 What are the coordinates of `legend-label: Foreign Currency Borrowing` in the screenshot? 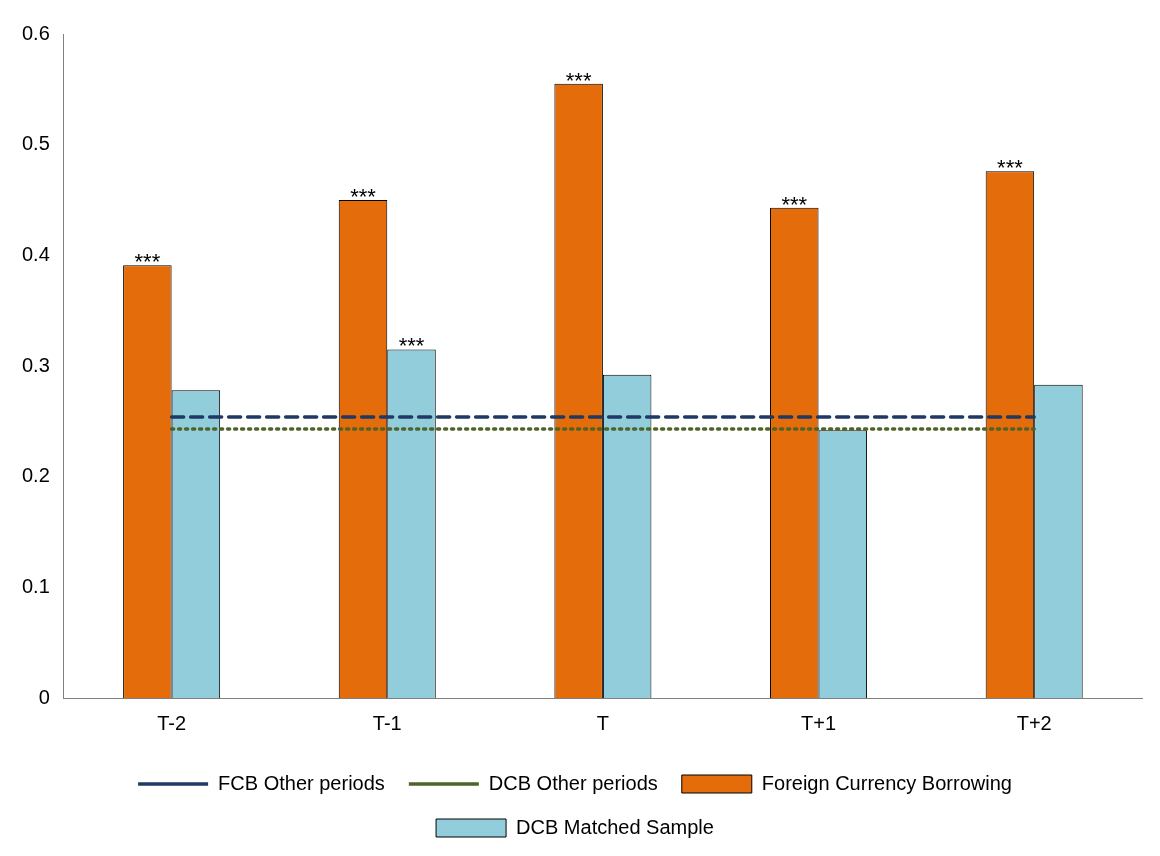 It's located at (886, 782).